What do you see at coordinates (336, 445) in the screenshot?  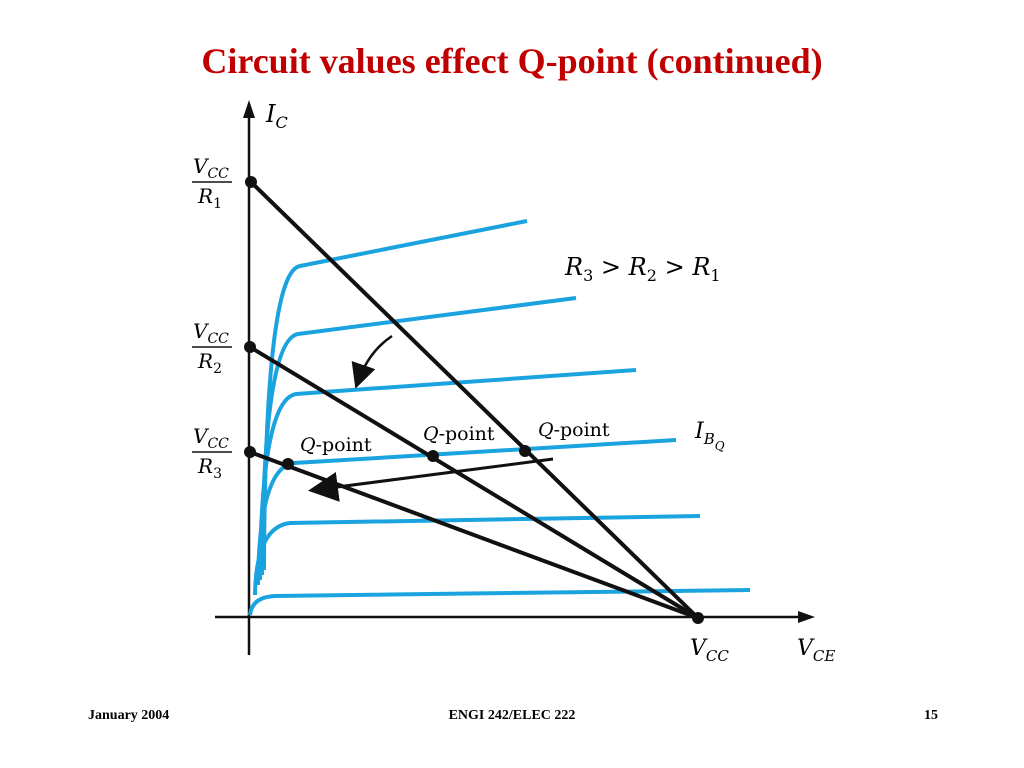 I see `q-point-label-r3: Q-point` at bounding box center [336, 445].